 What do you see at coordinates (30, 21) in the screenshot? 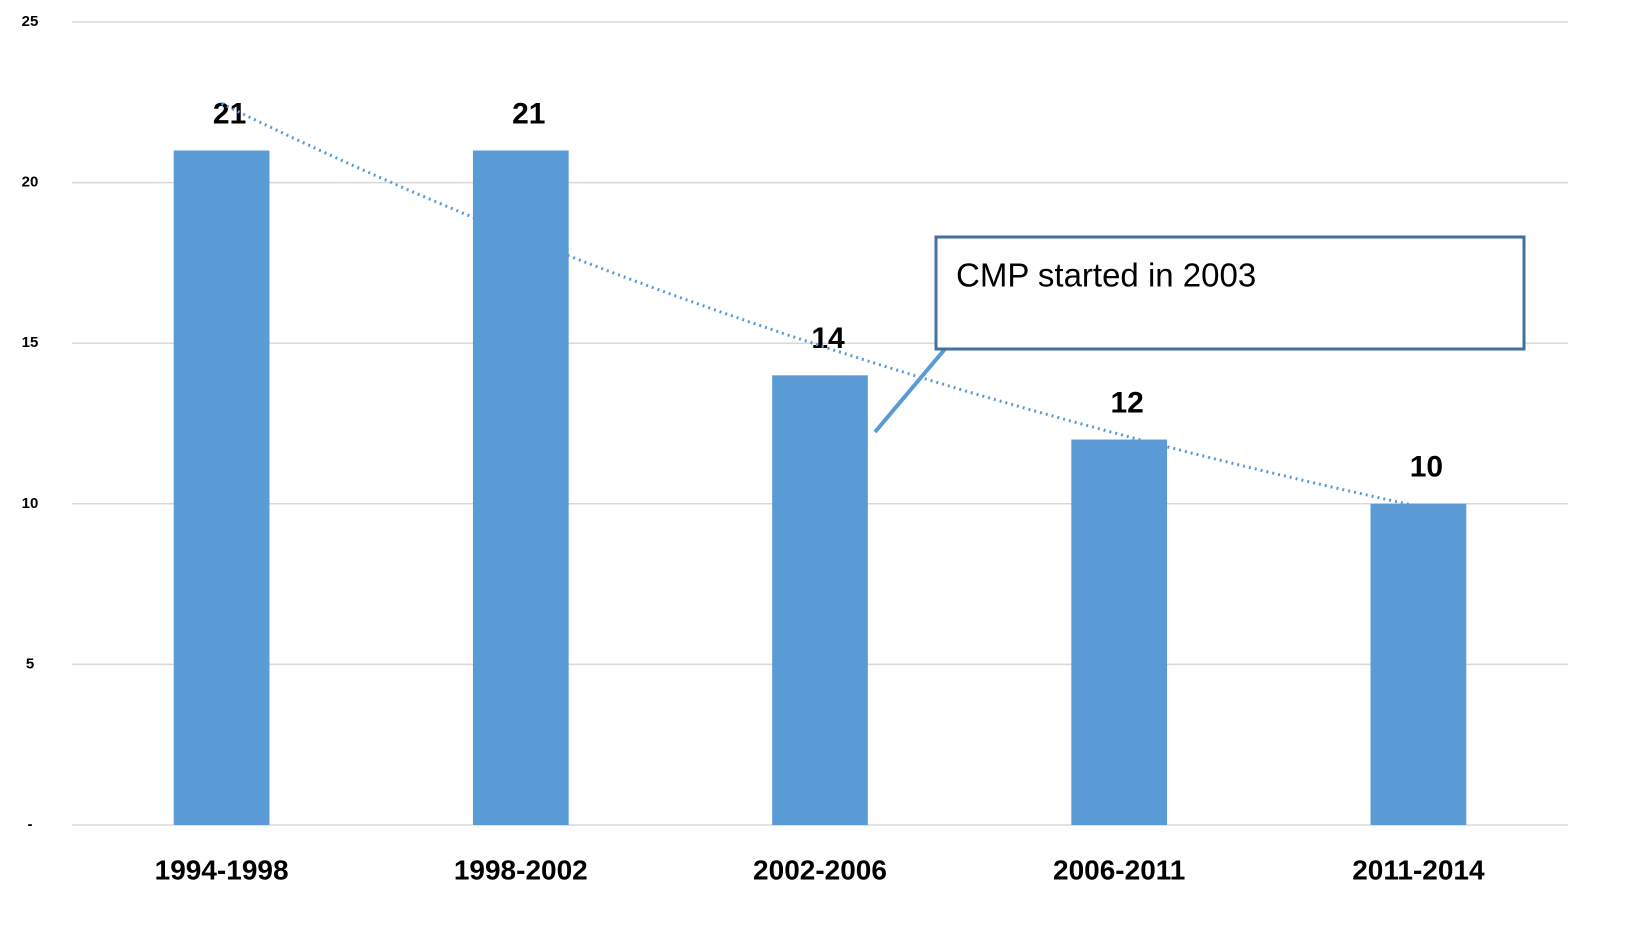
I see `y-tick-label: 25` at bounding box center [30, 21].